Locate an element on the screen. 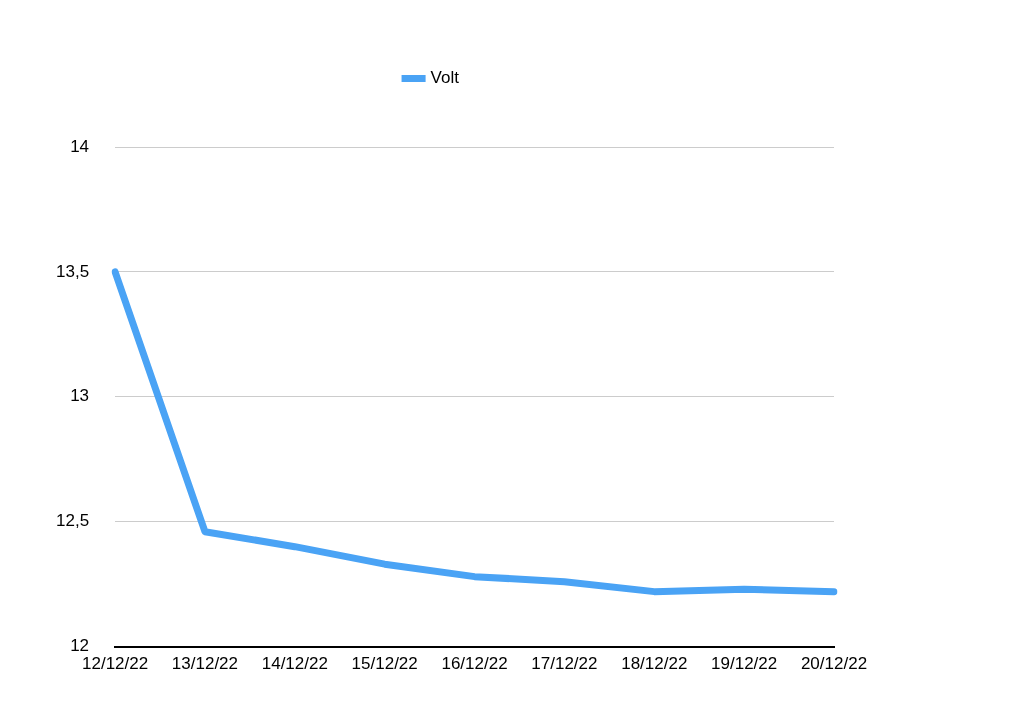 This screenshot has height=713, width=1024. y-tick-label: 13,5 is located at coordinates (72, 271).